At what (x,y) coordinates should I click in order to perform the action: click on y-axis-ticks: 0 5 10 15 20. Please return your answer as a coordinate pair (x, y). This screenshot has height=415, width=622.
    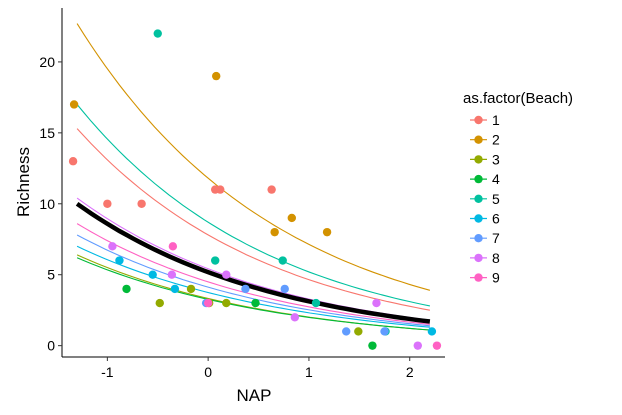
    Looking at the image, I should click on (50, 204).